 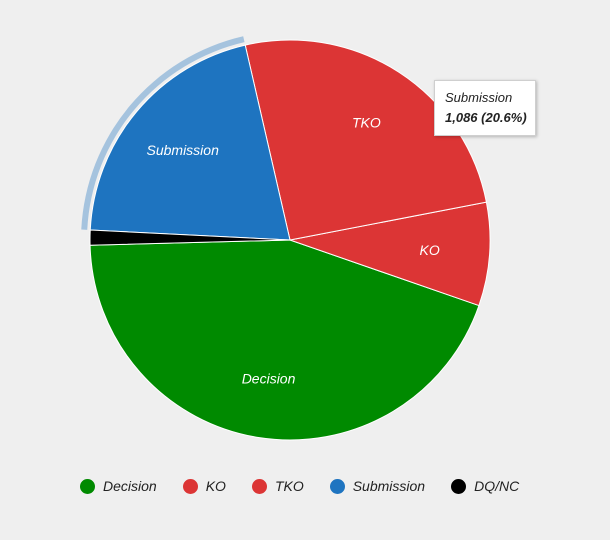 What do you see at coordinates (204, 486) in the screenshot?
I see `legend-item-ko: KO` at bounding box center [204, 486].